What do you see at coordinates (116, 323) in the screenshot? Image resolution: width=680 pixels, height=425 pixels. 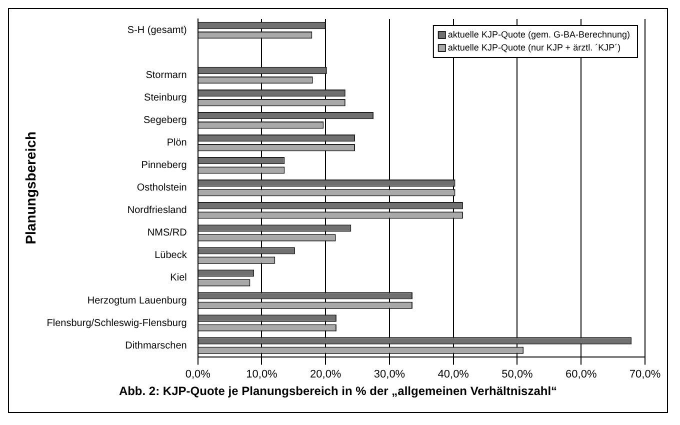 I see `y-tick-label: Flensburg/Schleswig-Flensburg` at bounding box center [116, 323].